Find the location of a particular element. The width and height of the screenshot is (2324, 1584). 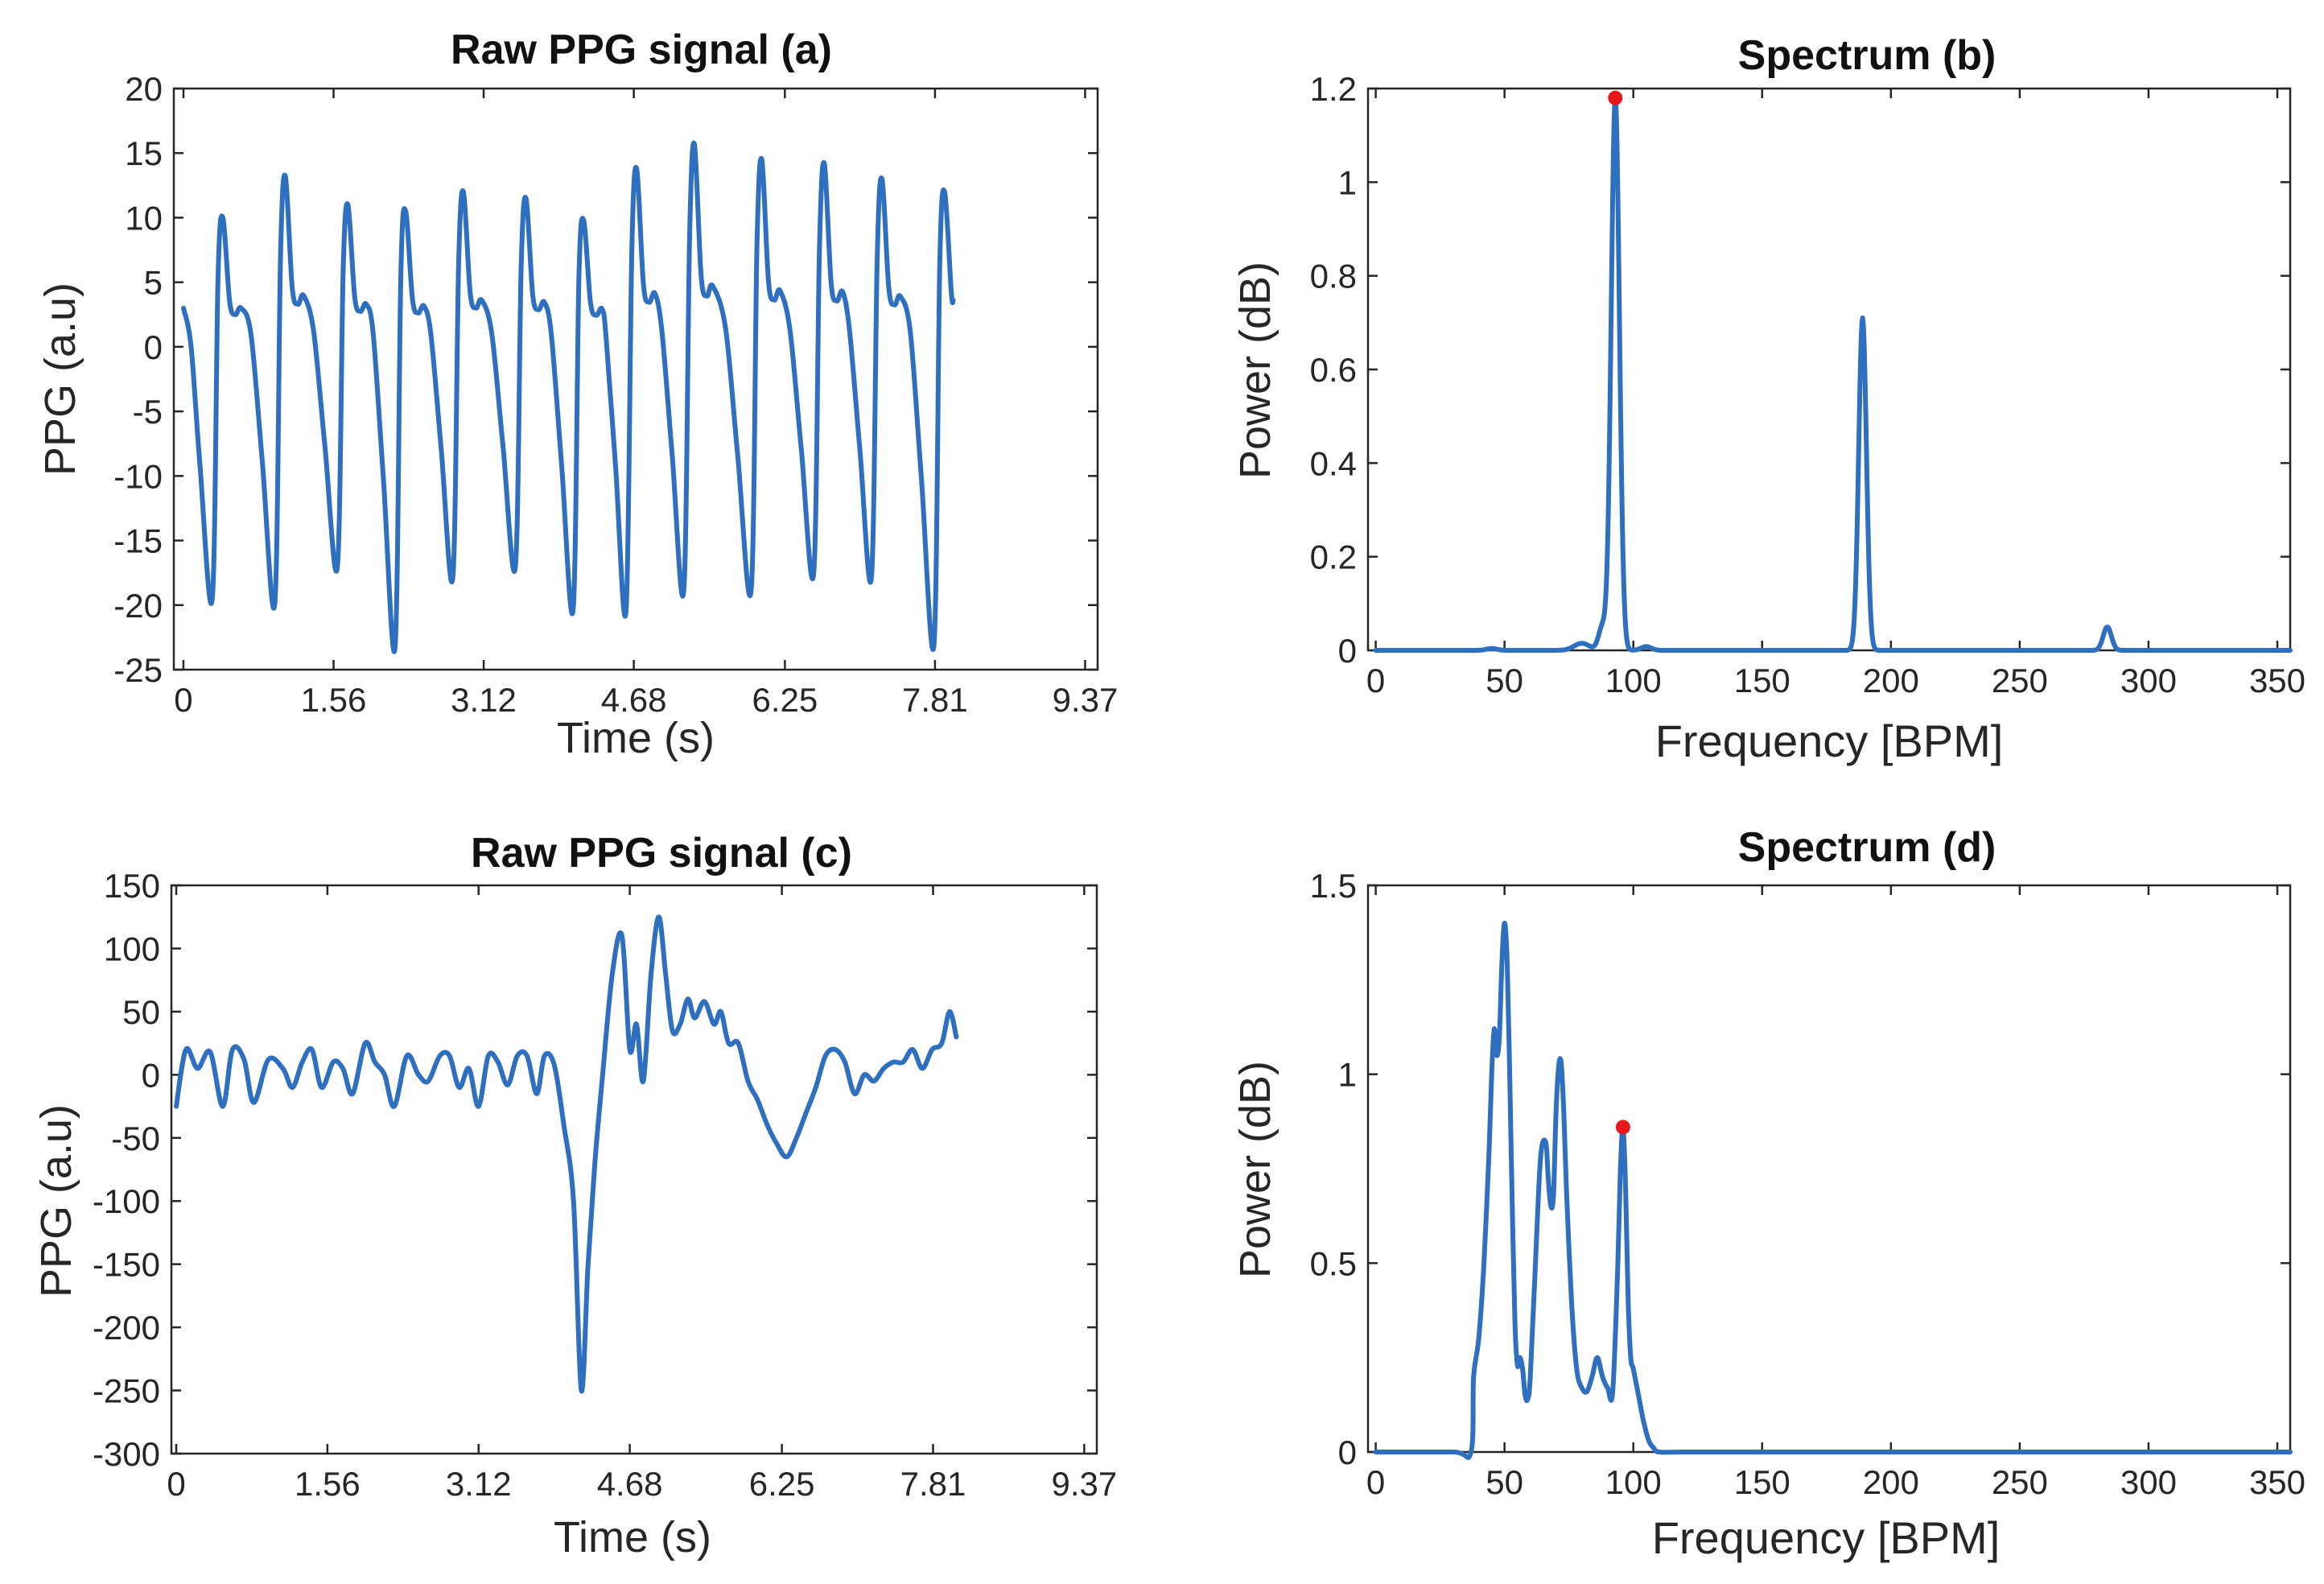

panel-b-title: Spectrum (b) is located at coordinates (1867, 55).